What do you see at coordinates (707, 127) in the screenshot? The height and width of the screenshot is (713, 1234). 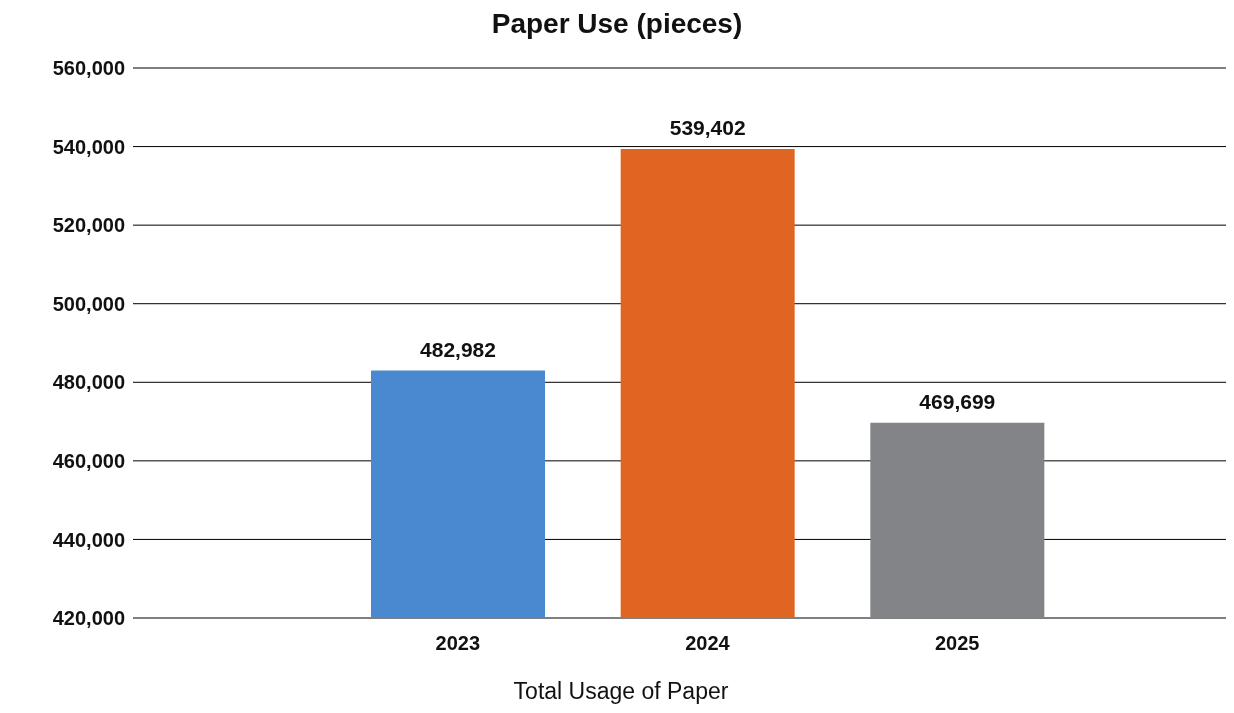 I see `data-label: 539,402` at bounding box center [707, 127].